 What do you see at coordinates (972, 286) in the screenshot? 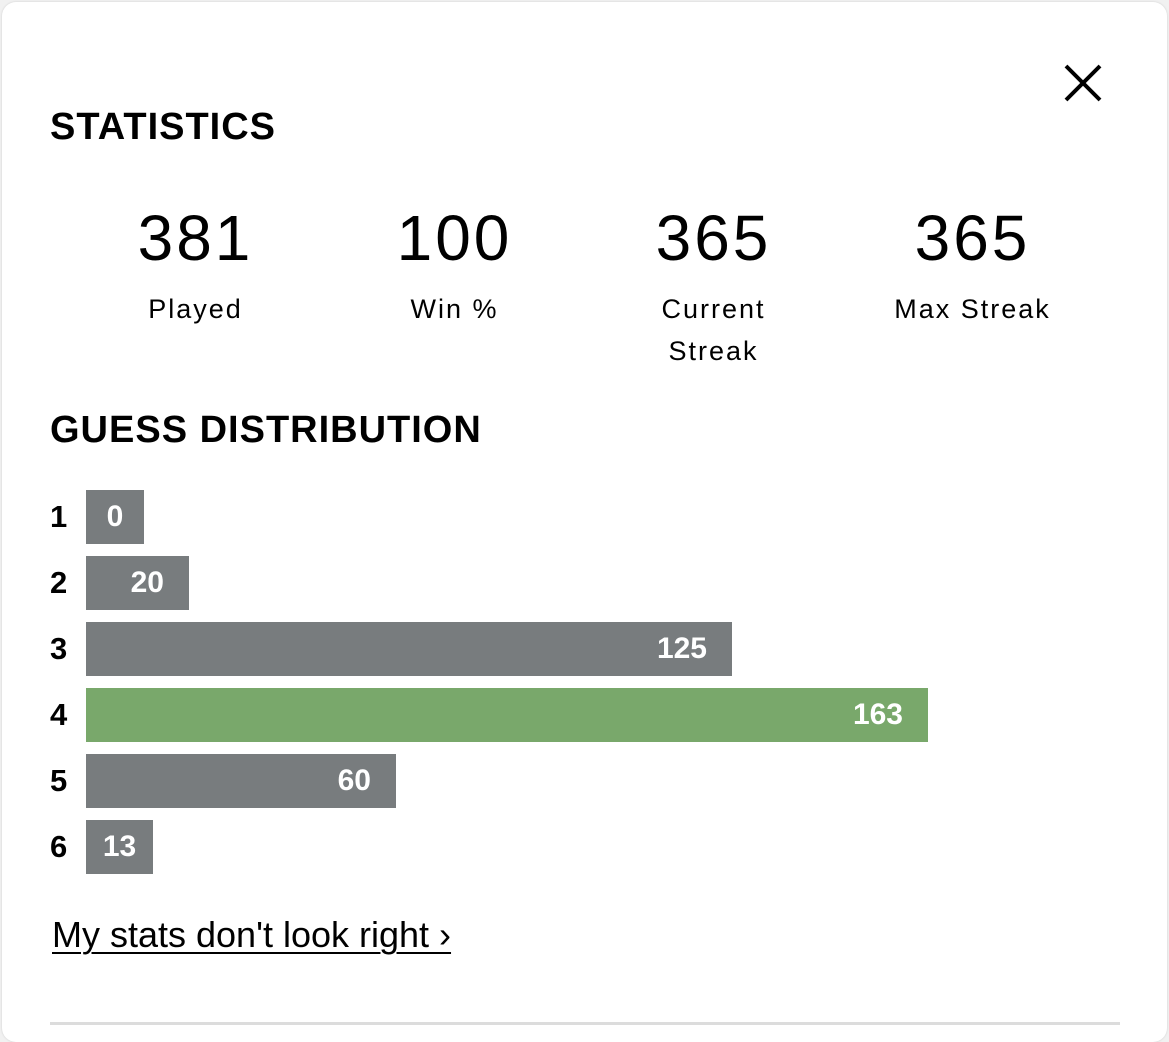
I see `stat-max-streak: 365 Max Streak` at bounding box center [972, 286].